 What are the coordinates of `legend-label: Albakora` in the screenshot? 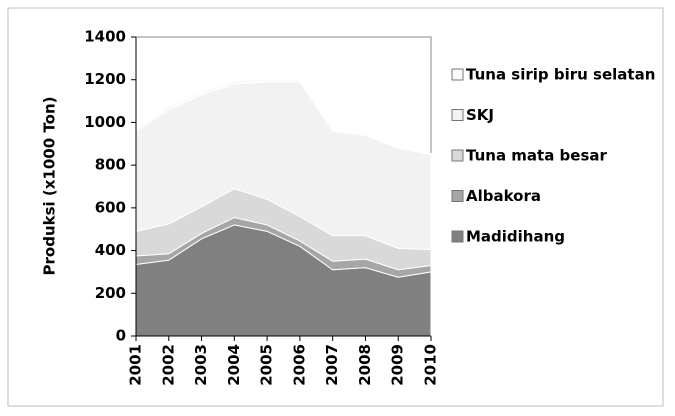 It's located at (503, 196).